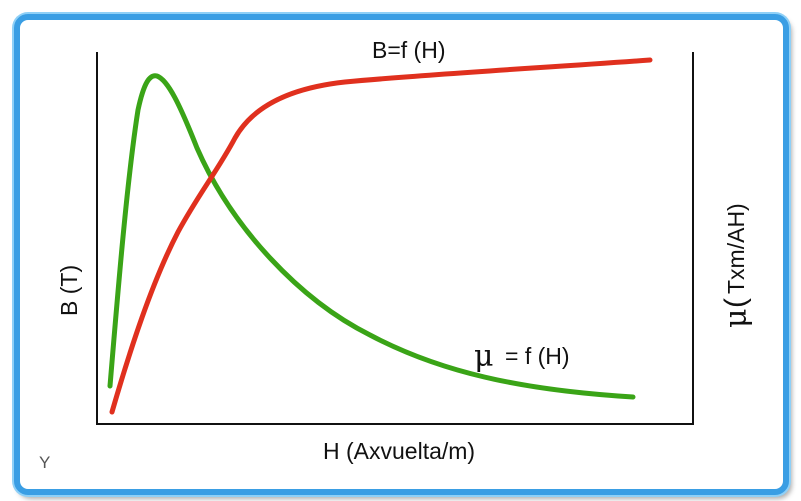 This screenshot has height=501, width=801. Describe the element at coordinates (735, 303) in the screenshot. I see `y-axis-right-paren: (` at that location.